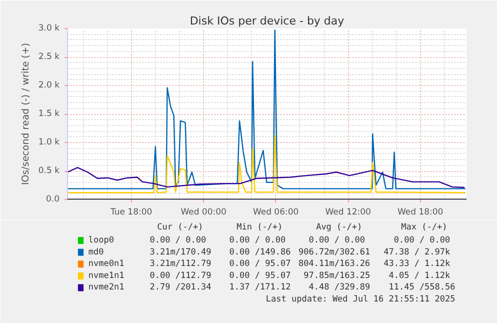  What do you see at coordinates (260, 252) in the screenshot?
I see `text: 0.00 /149.86` at bounding box center [260, 252].